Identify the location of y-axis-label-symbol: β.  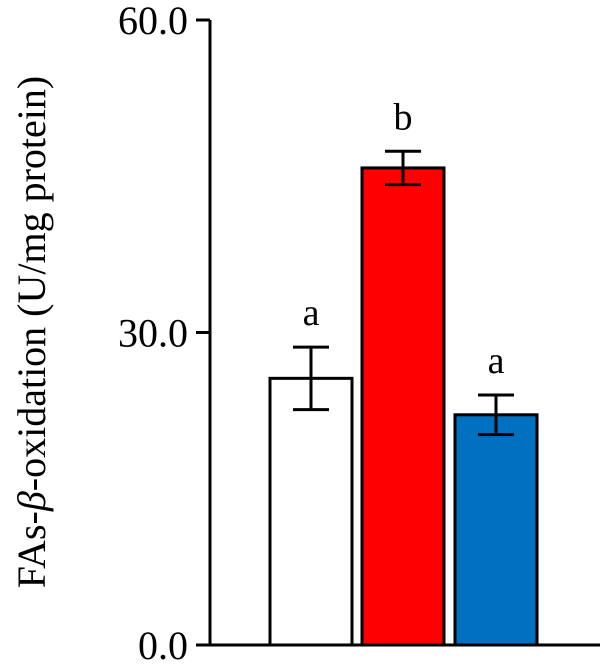
(31, 501).